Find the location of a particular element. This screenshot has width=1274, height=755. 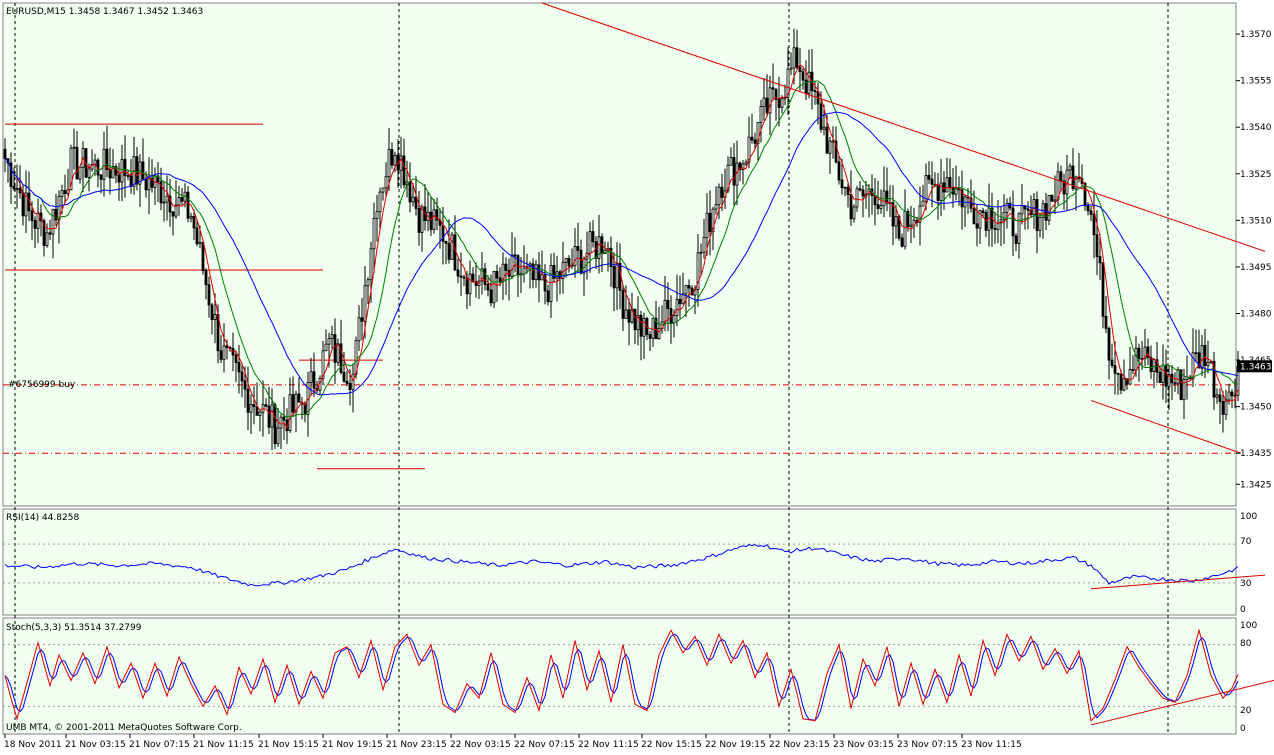

stoch-tick: 0 is located at coordinates (1243, 729).